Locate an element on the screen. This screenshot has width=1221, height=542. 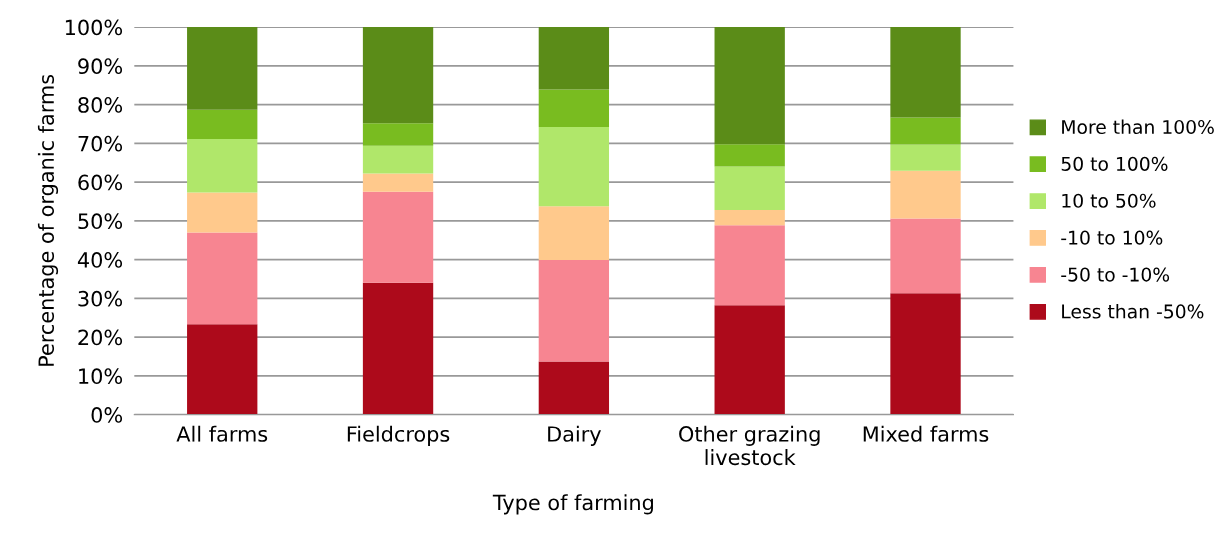
y-tick-label: 30% is located at coordinates (100, 298).